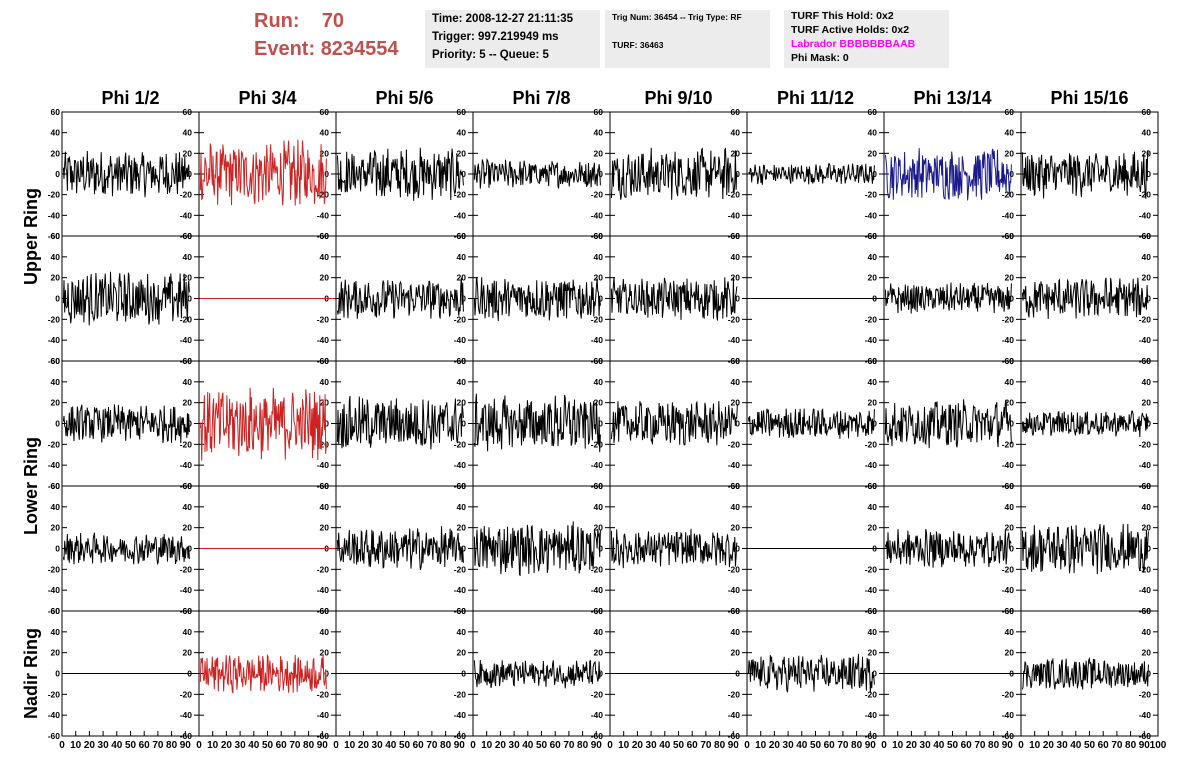 The height and width of the screenshot is (772, 1196). What do you see at coordinates (665, 745) in the screenshot?
I see `x-tick-label: 40` at bounding box center [665, 745].